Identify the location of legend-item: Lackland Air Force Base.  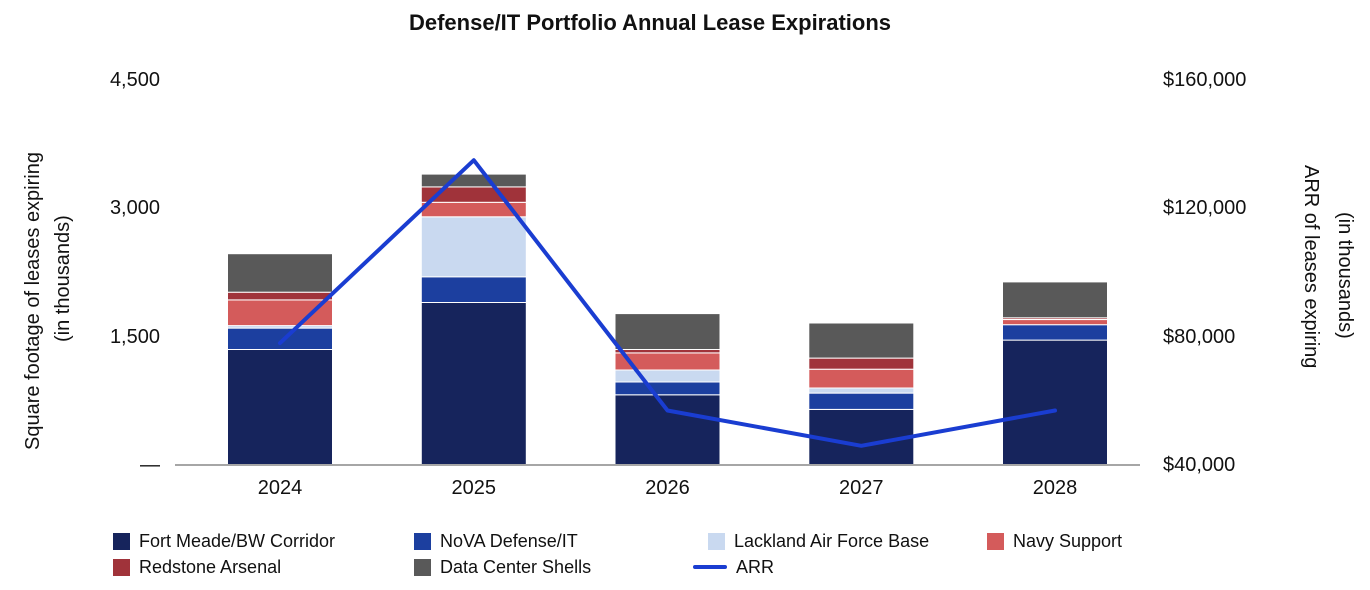
(818, 541).